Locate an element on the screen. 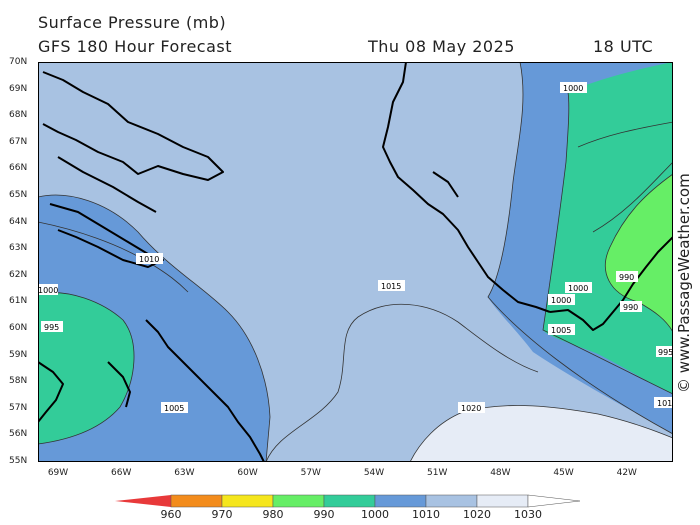 This screenshot has height=525, width=700. band-1020-1030-se is located at coordinates (541, 433).